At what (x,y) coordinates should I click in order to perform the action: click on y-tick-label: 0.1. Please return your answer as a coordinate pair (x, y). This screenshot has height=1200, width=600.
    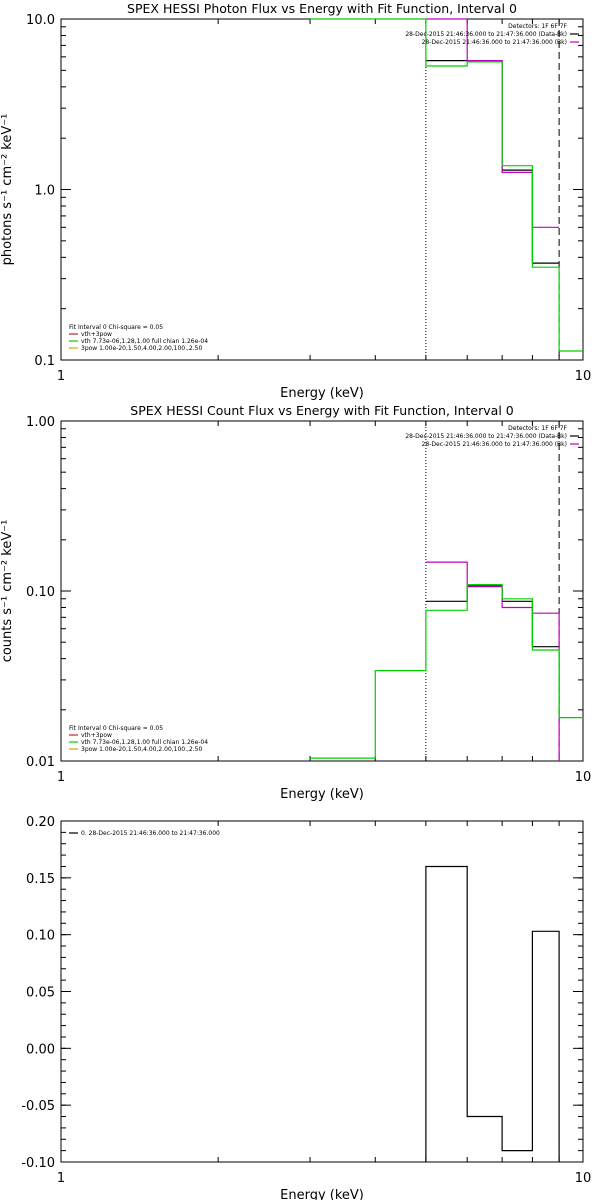
    Looking at the image, I should click on (44, 361).